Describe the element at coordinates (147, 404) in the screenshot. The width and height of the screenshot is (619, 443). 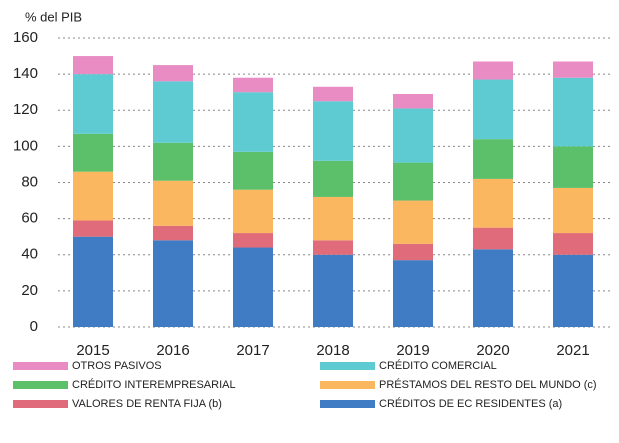
I see `legend-label: VALORES DE RENTA FIJA (b)` at that location.